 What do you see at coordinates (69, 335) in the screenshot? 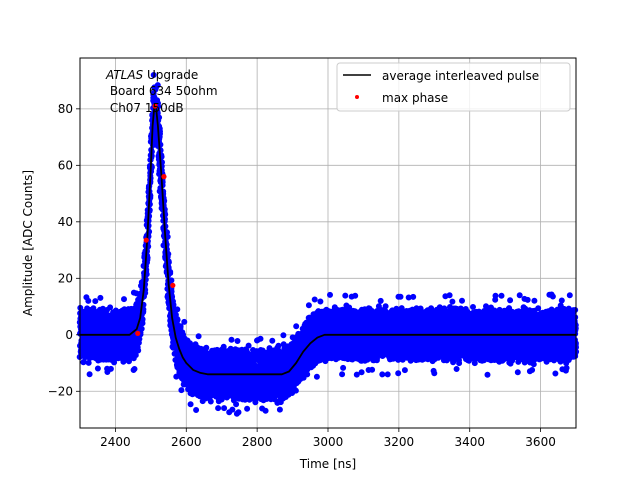
I see `y-tick-label: 0` at bounding box center [69, 335].